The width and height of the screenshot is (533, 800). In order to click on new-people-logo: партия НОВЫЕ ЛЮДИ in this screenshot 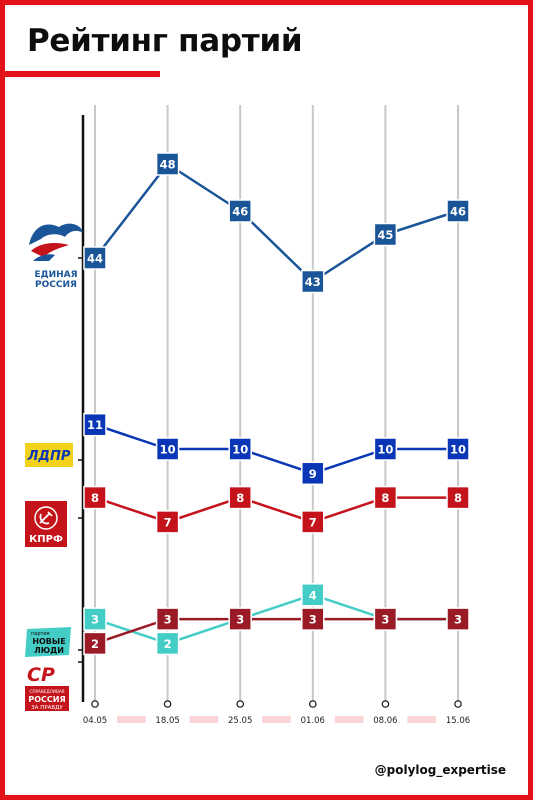, I will do `click(48, 642)`.